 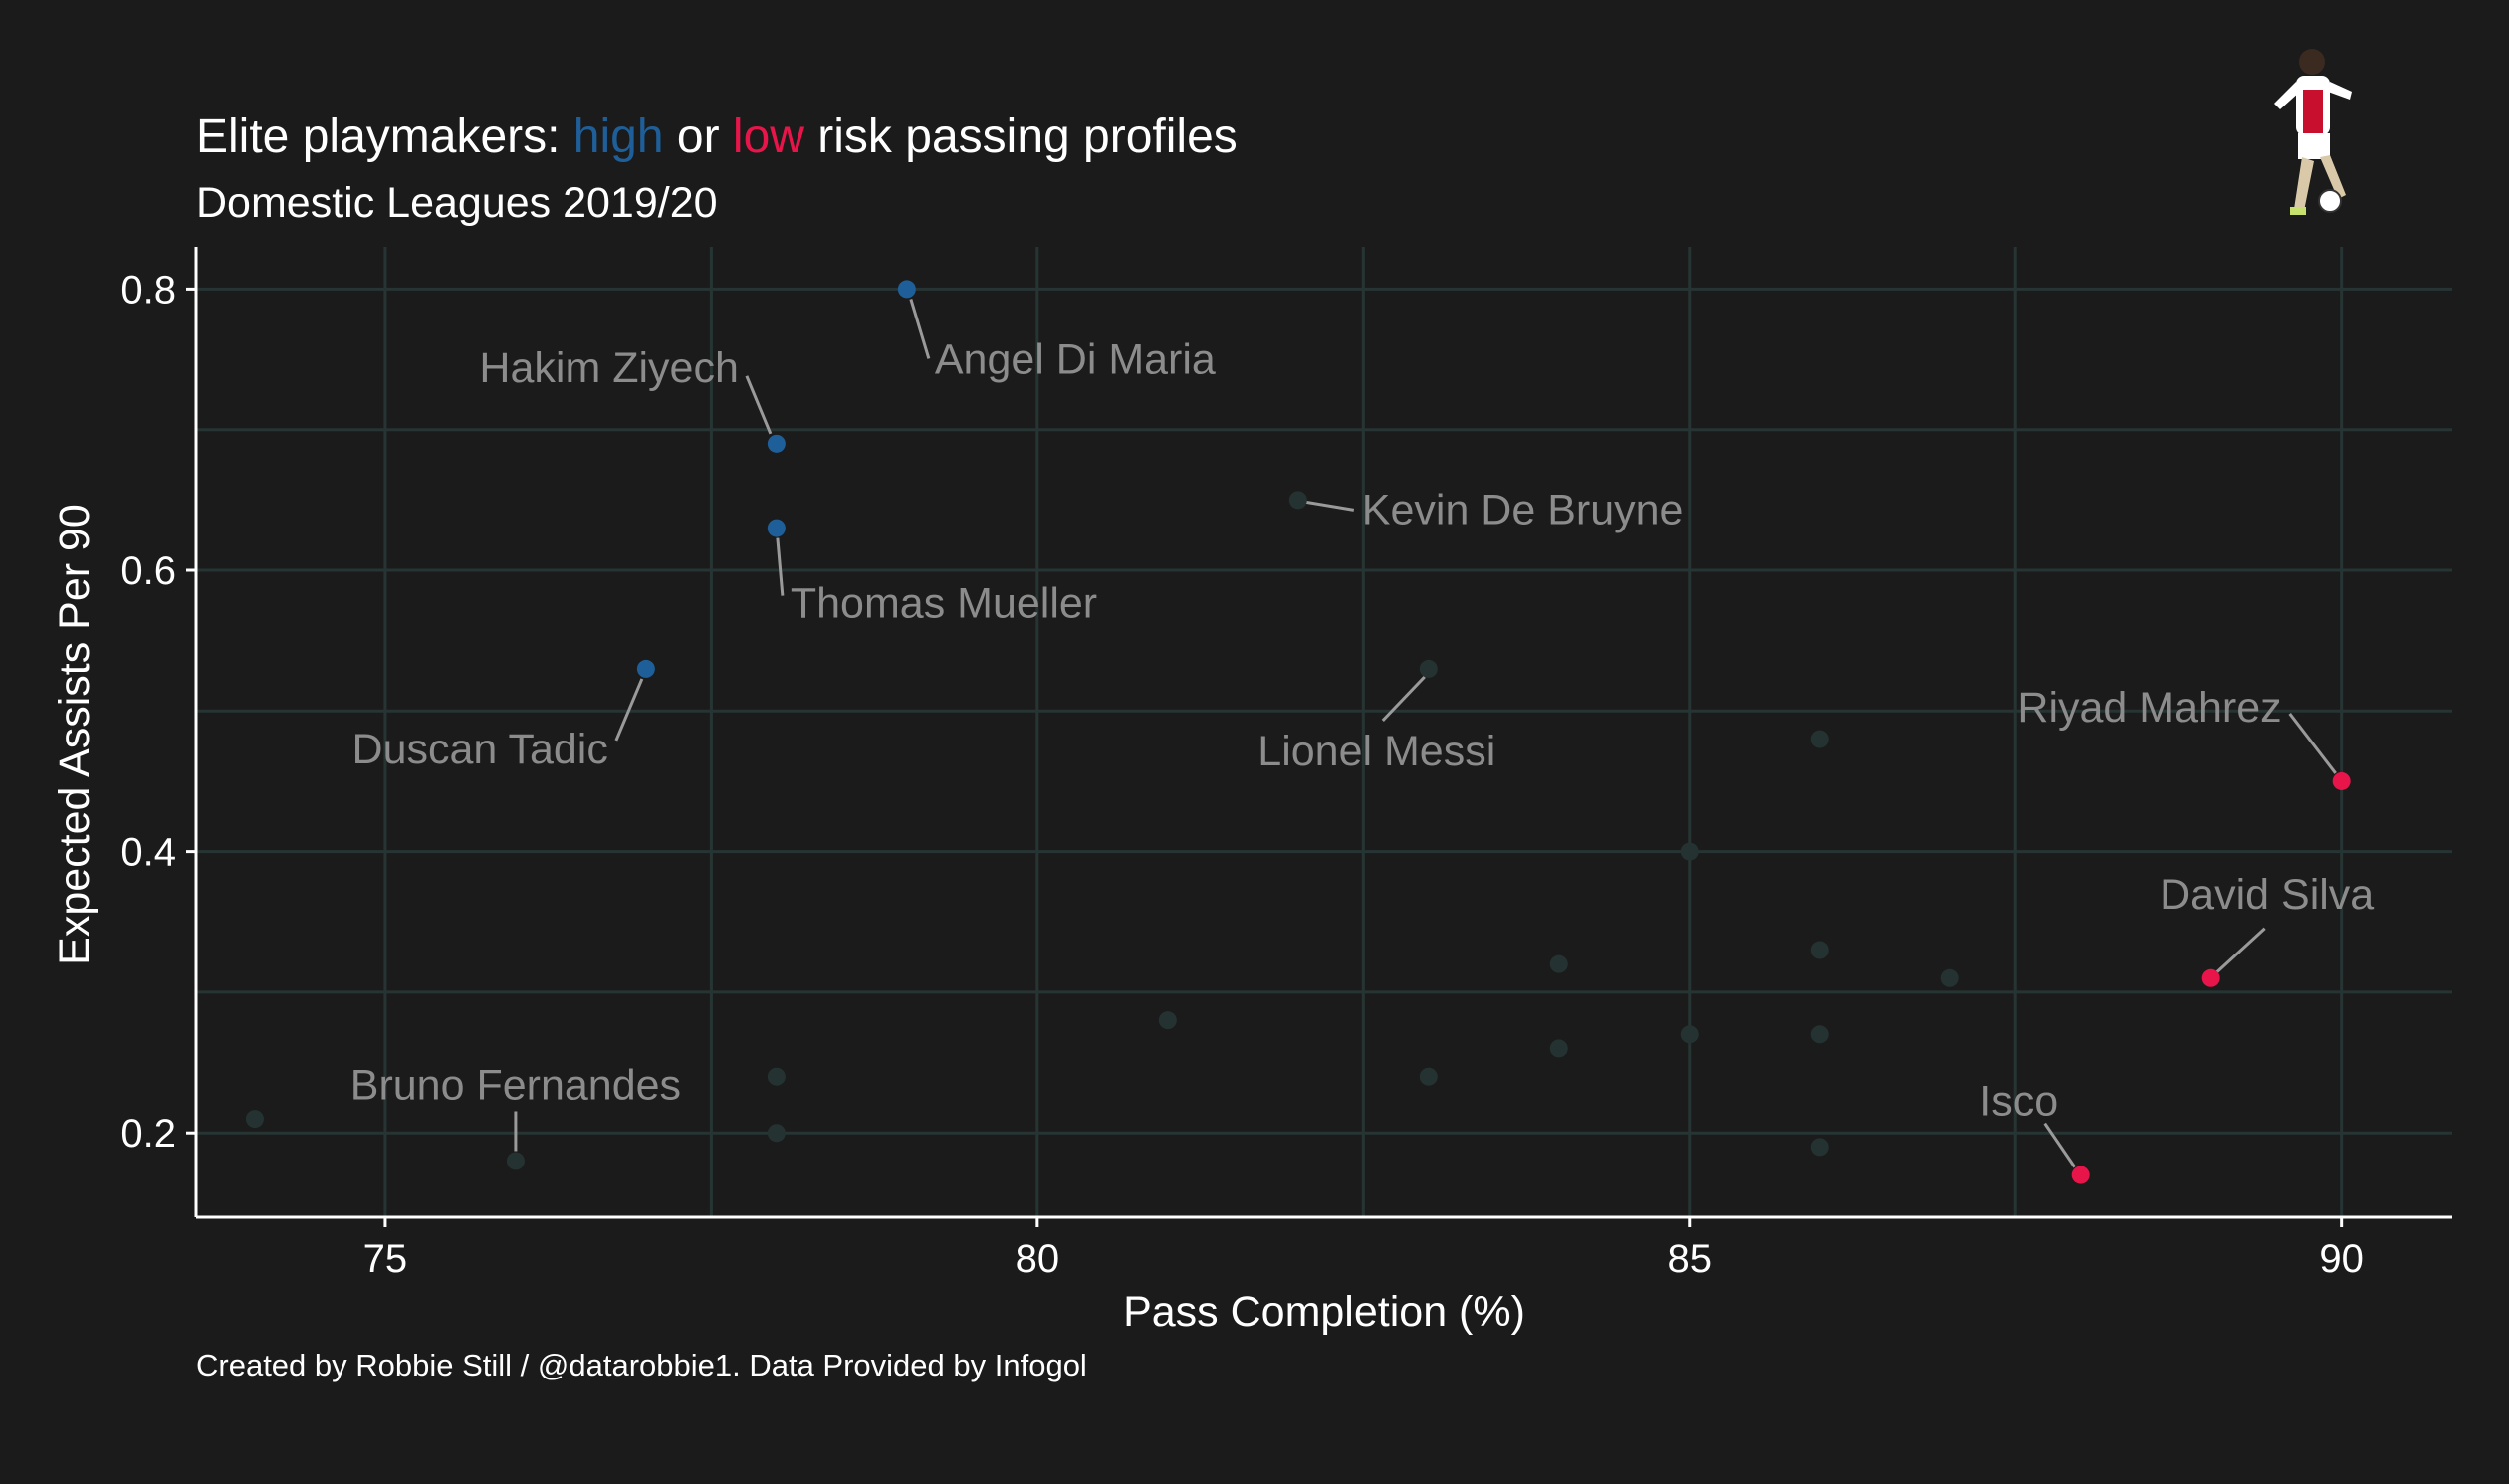 I want to click on point-label: Duscan Tadic, so click(x=480, y=749).